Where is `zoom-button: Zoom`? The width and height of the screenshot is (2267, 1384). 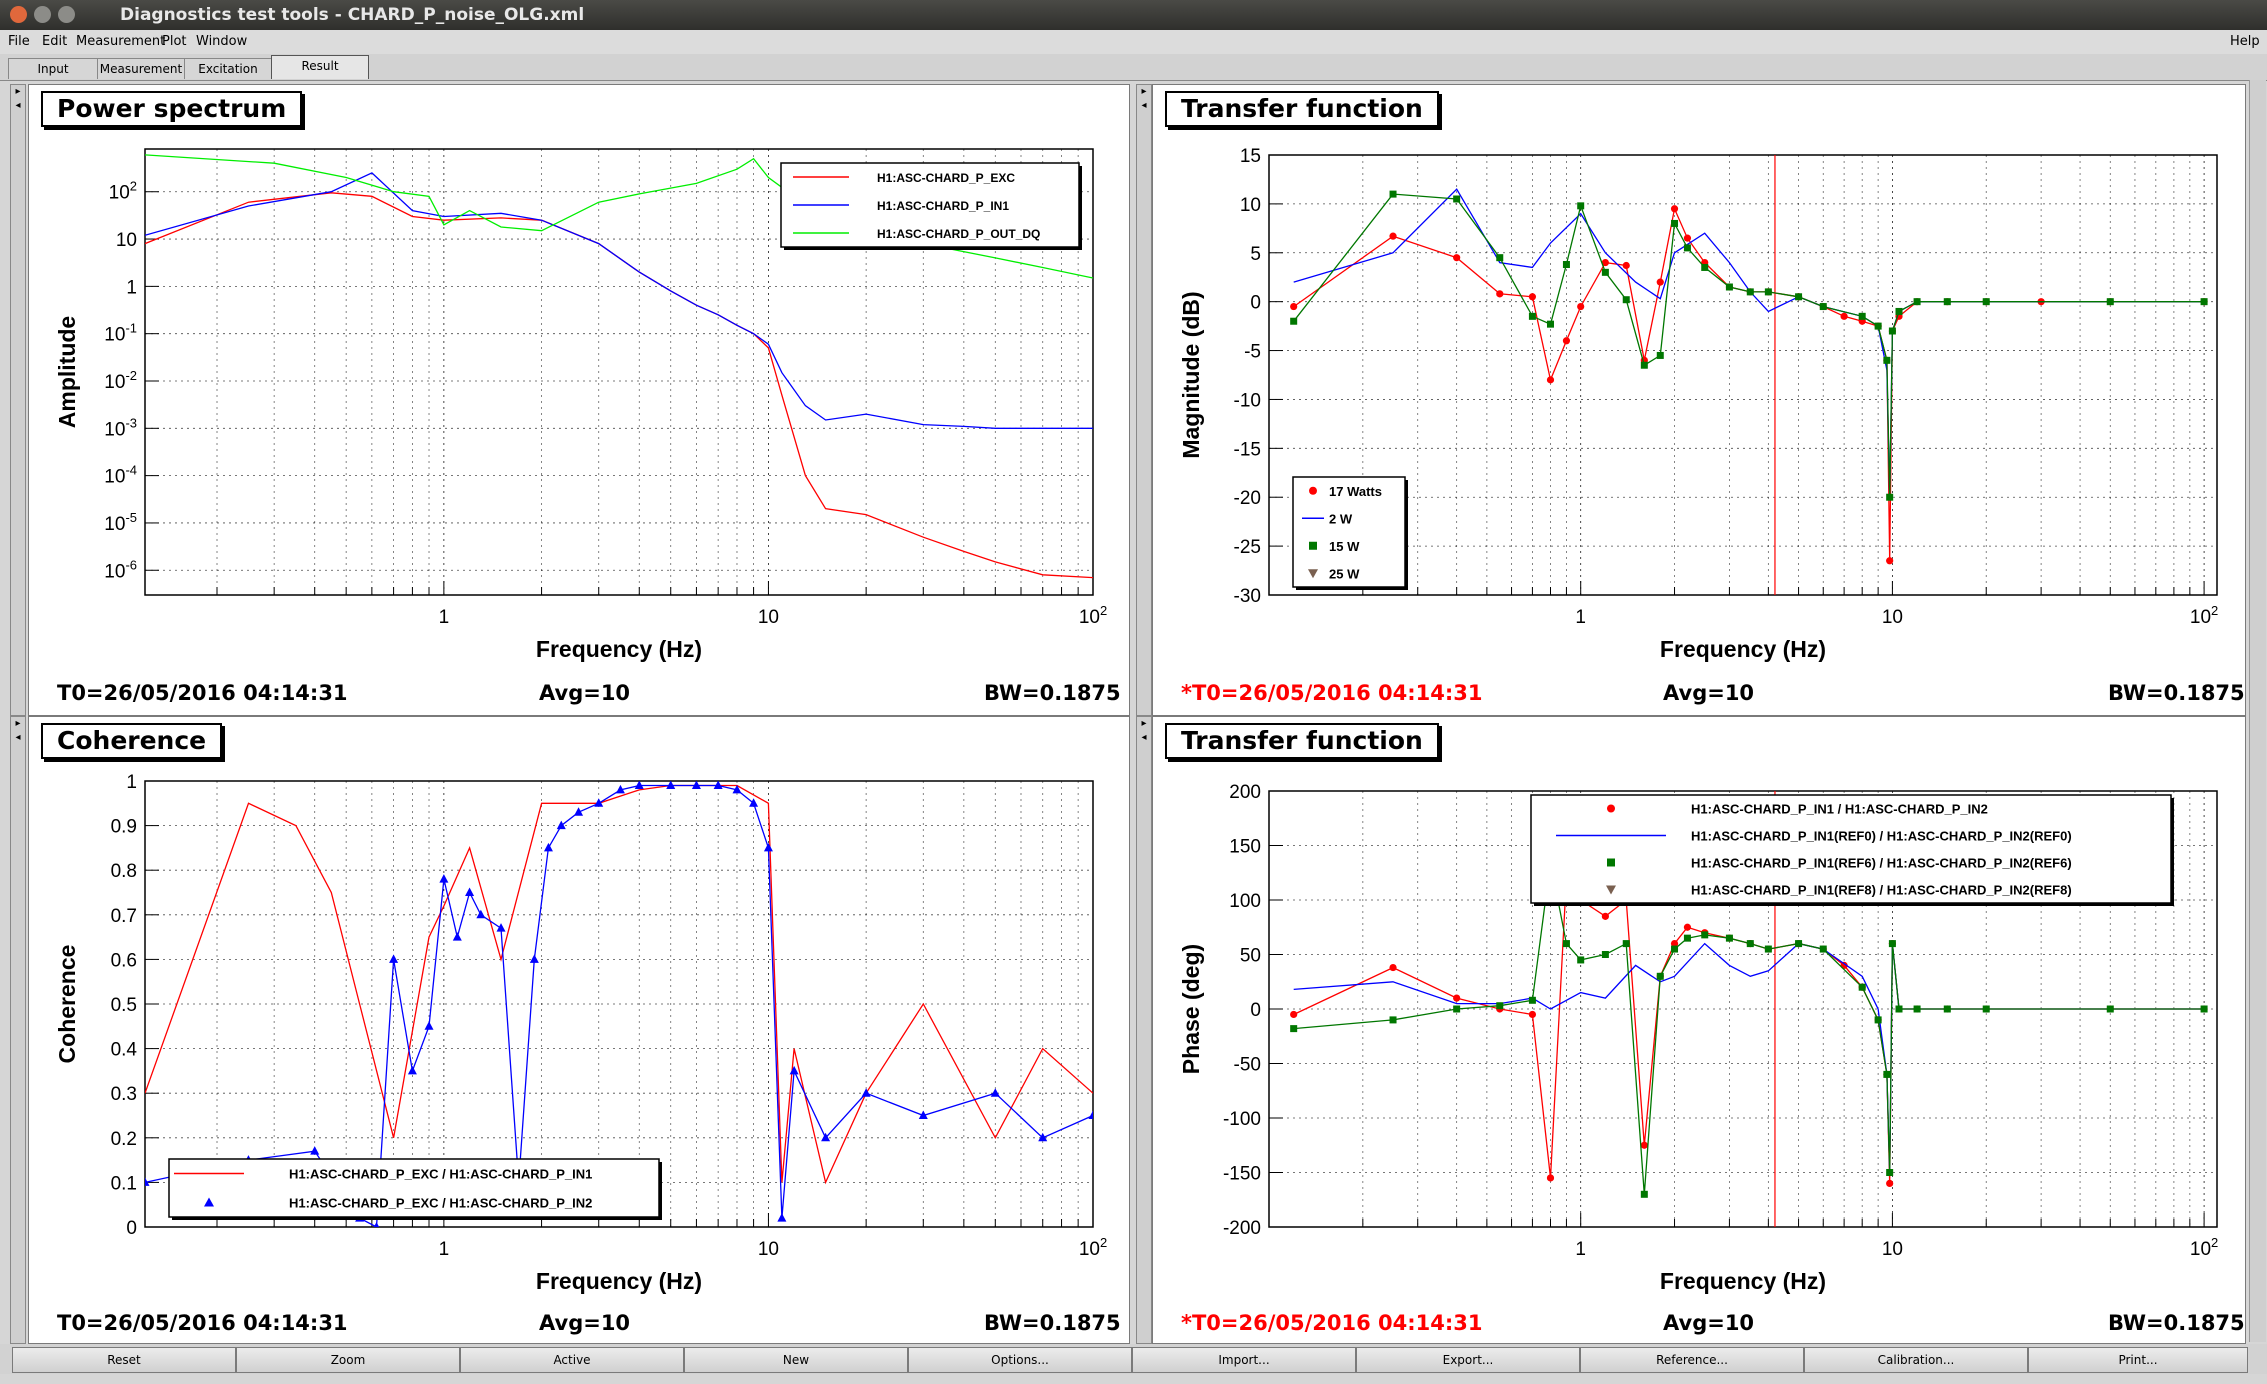
zoom-button: Zoom is located at coordinates (348, 1360).